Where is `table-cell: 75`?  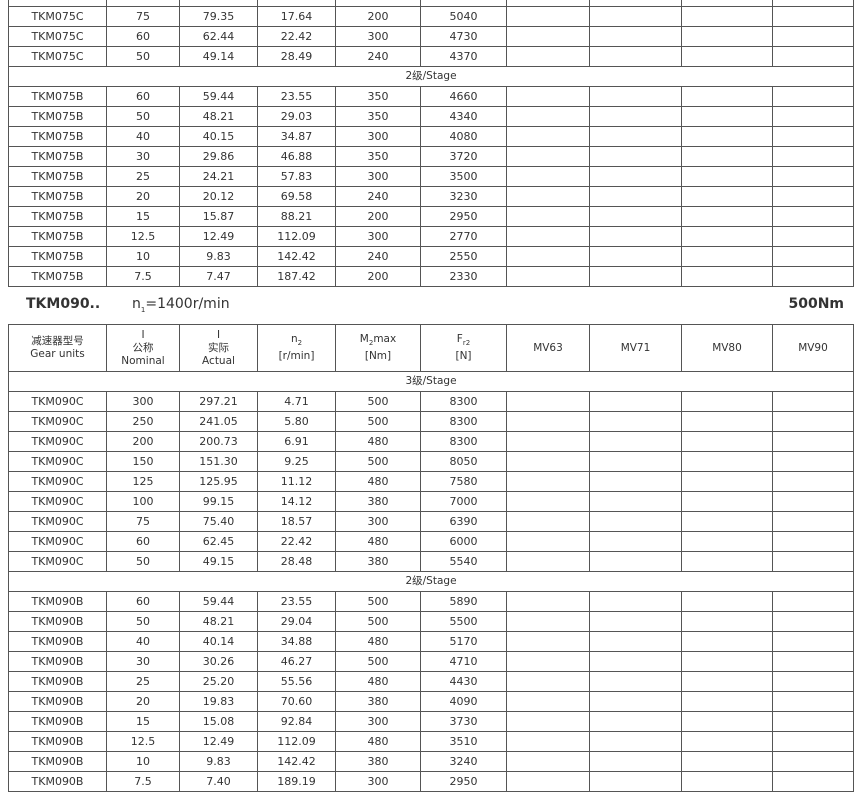 table-cell: 75 is located at coordinates (143, 521).